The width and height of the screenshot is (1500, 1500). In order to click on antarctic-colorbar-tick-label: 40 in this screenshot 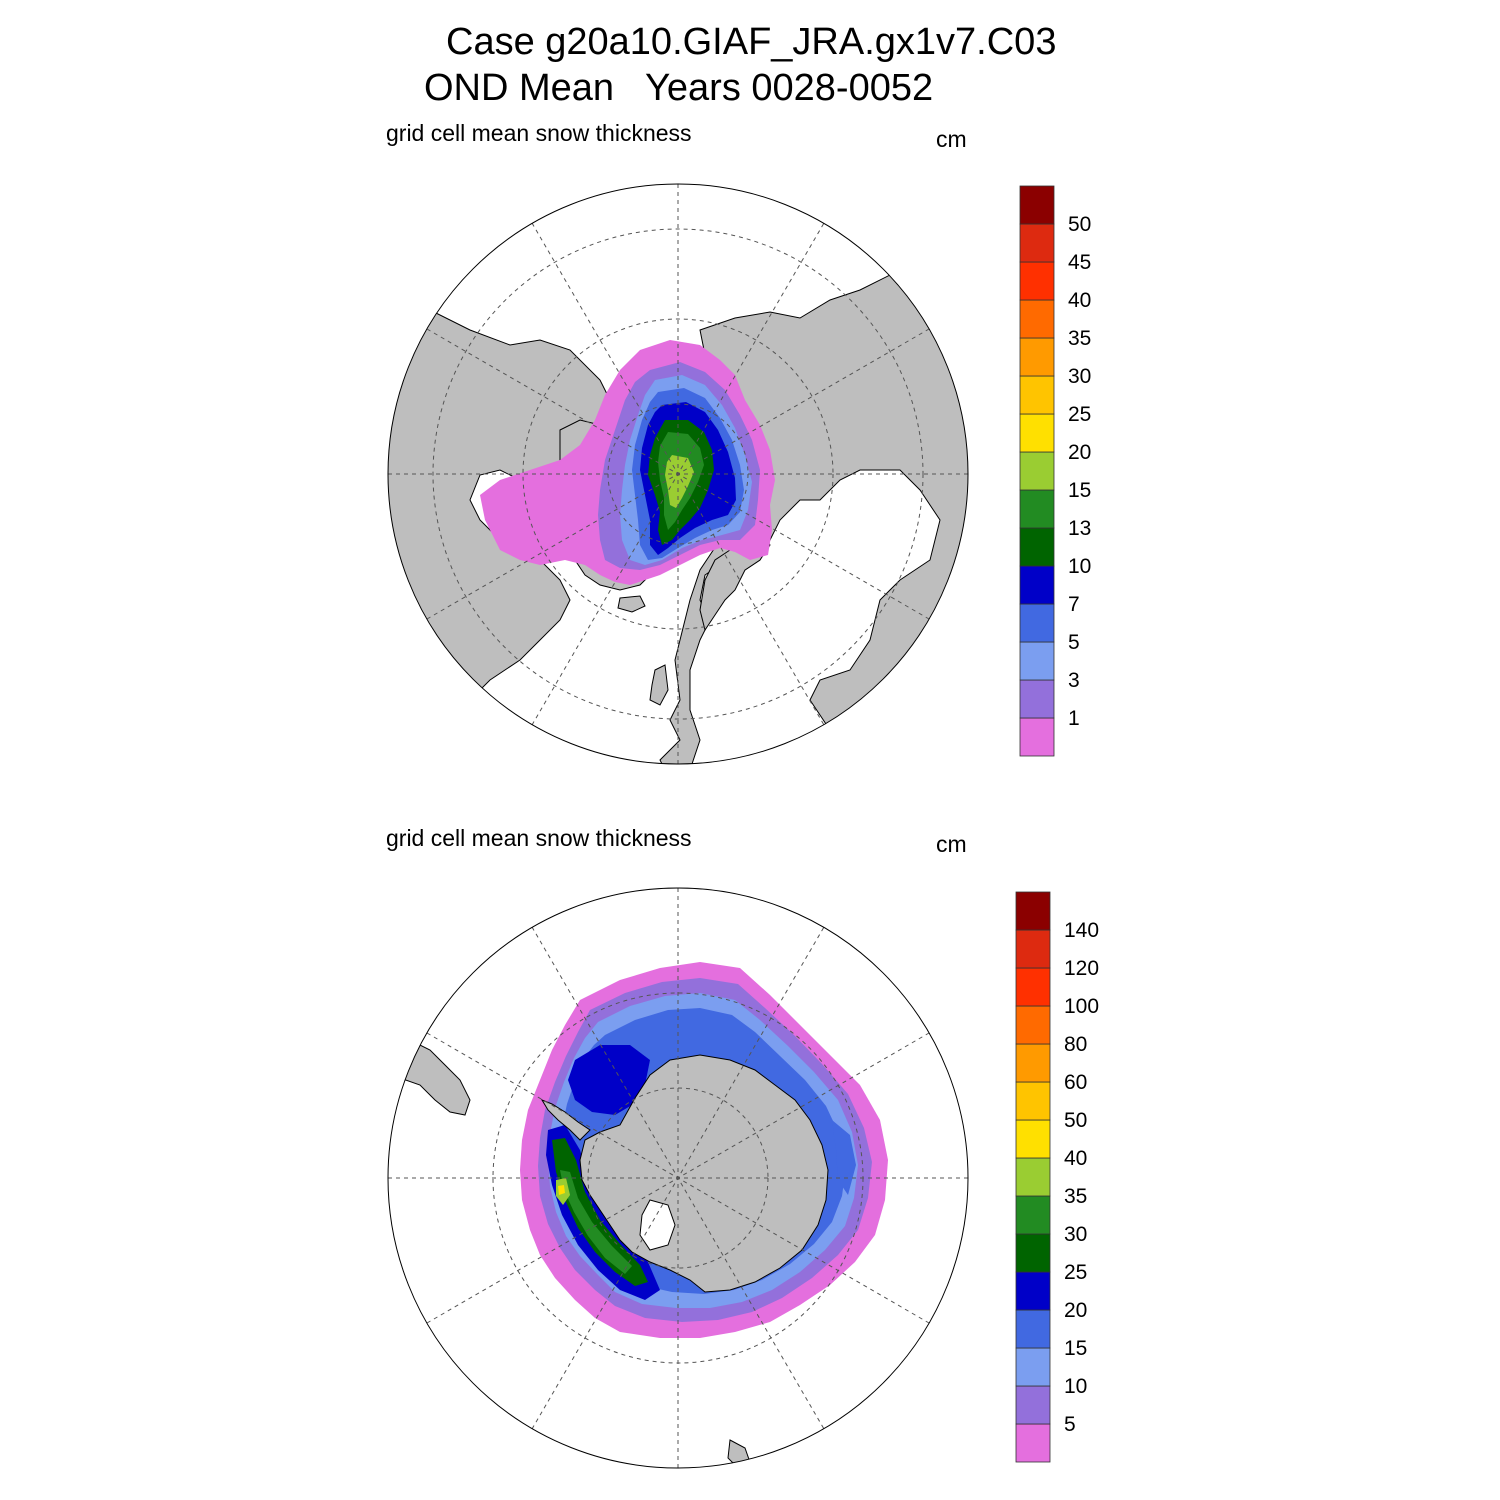, I will do `click(1075, 1158)`.